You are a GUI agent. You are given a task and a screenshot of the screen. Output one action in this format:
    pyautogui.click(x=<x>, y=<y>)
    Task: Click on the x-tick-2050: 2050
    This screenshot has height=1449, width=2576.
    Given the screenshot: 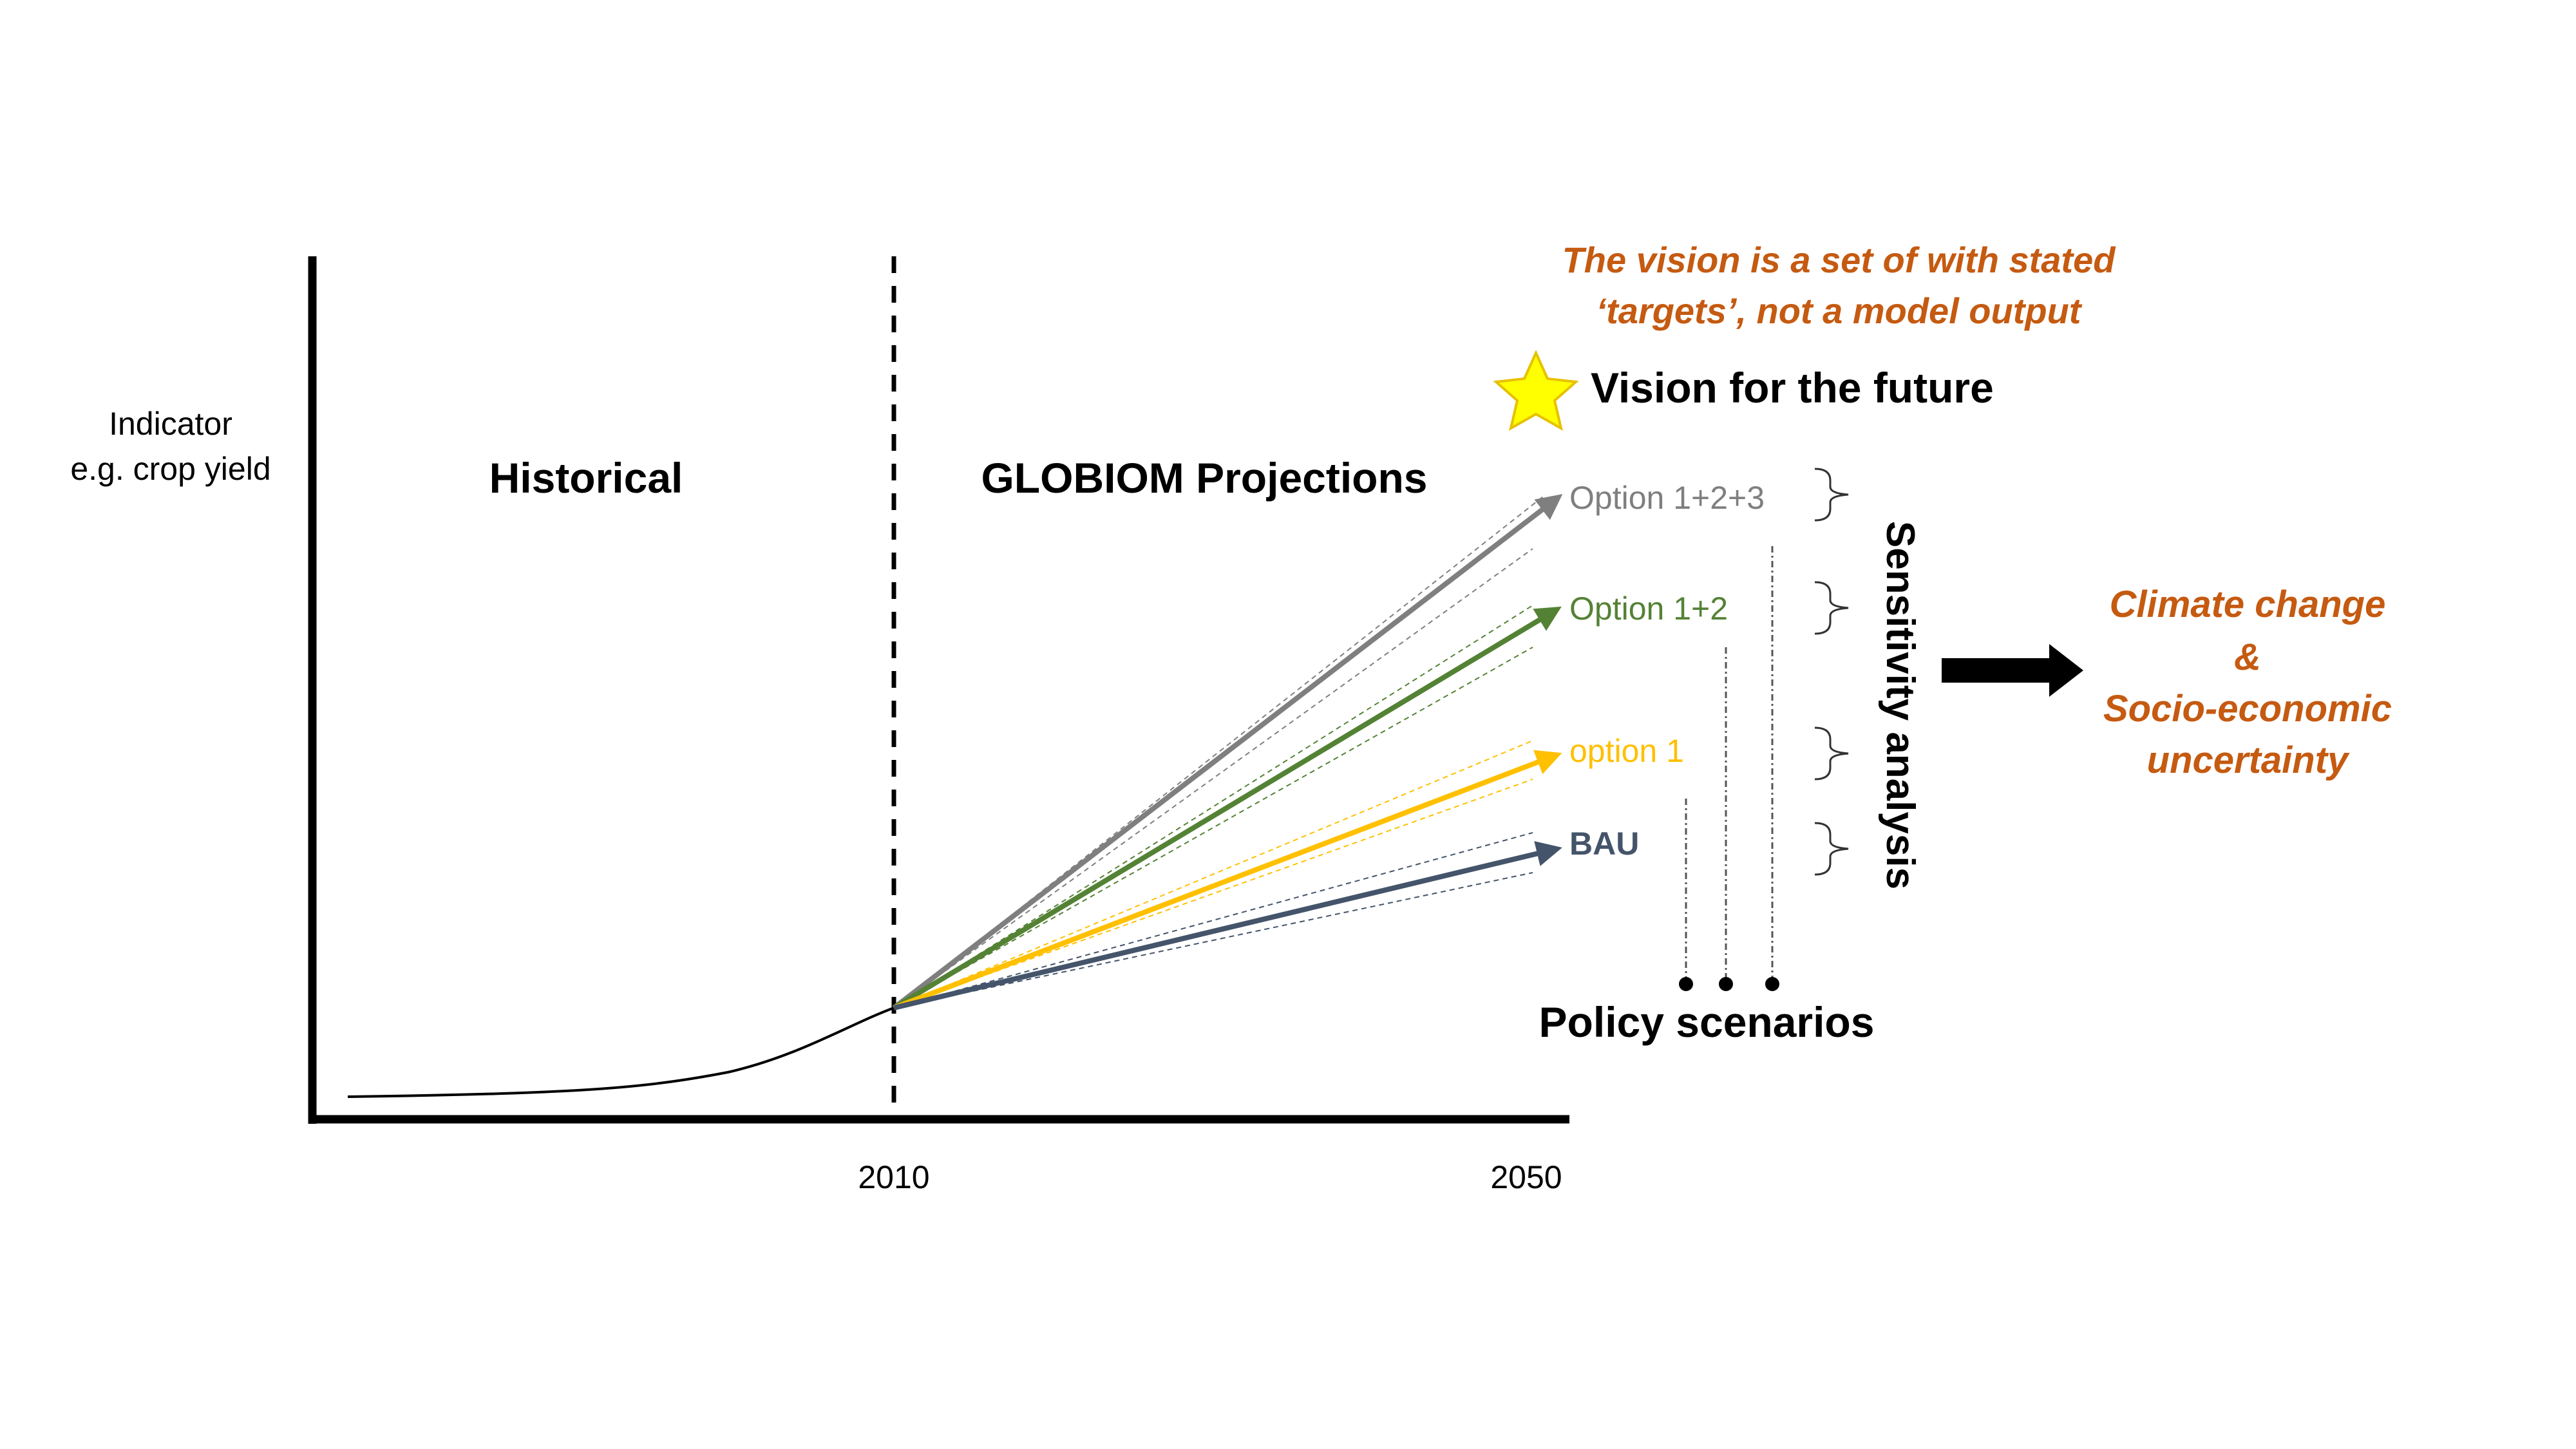 What is the action you would take?
    pyautogui.click(x=1526, y=1177)
    